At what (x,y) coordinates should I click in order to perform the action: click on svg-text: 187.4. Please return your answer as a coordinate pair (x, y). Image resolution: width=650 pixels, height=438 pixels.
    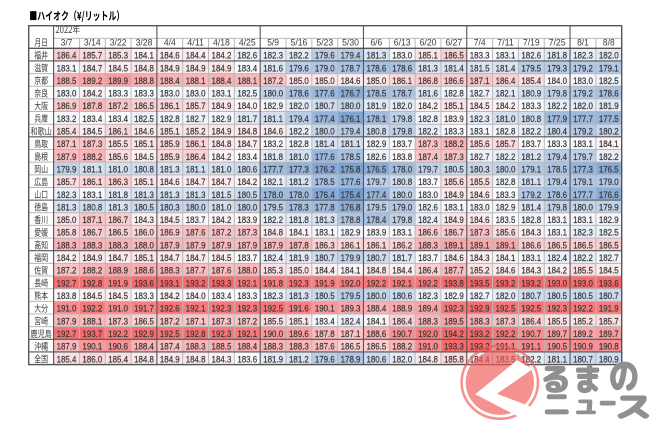
    Looking at the image, I should click on (428, 157).